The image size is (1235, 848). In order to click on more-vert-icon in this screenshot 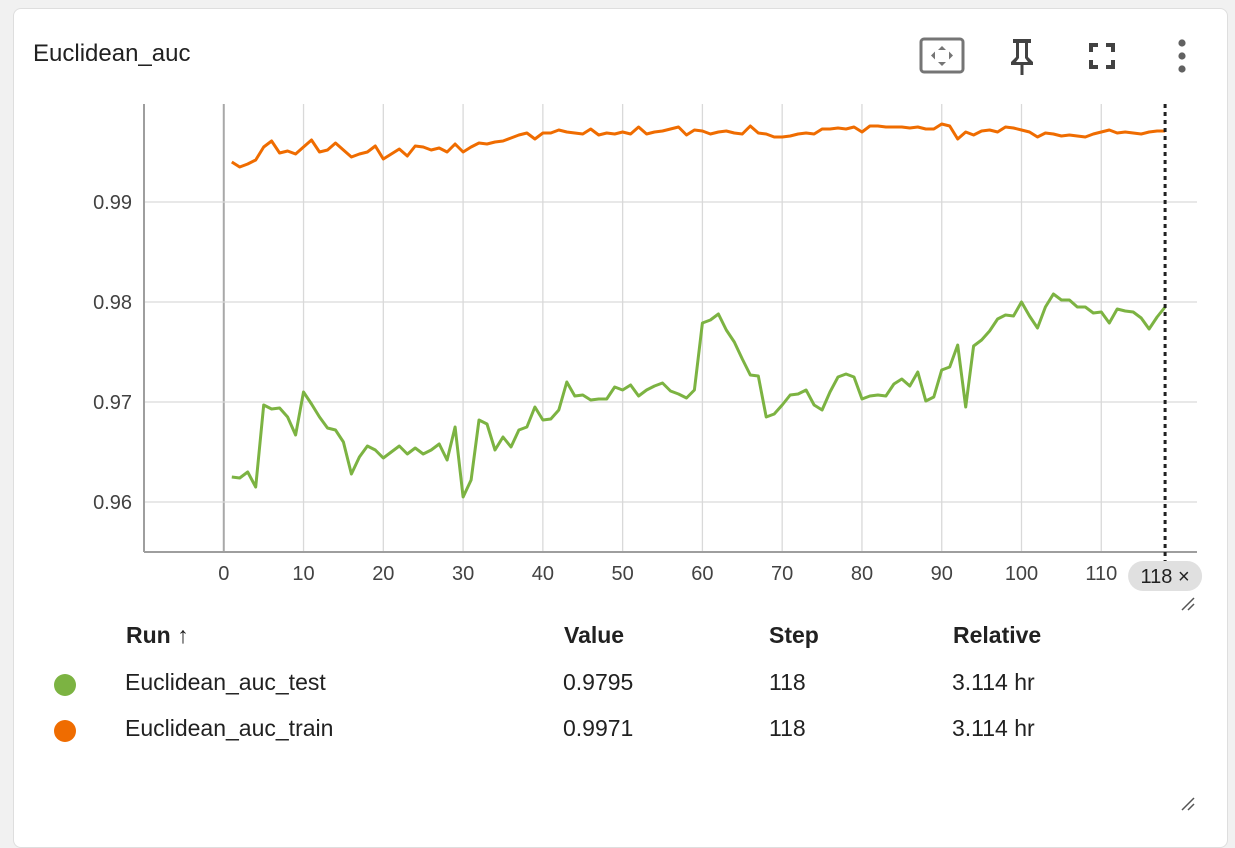, I will do `click(1182, 56)`.